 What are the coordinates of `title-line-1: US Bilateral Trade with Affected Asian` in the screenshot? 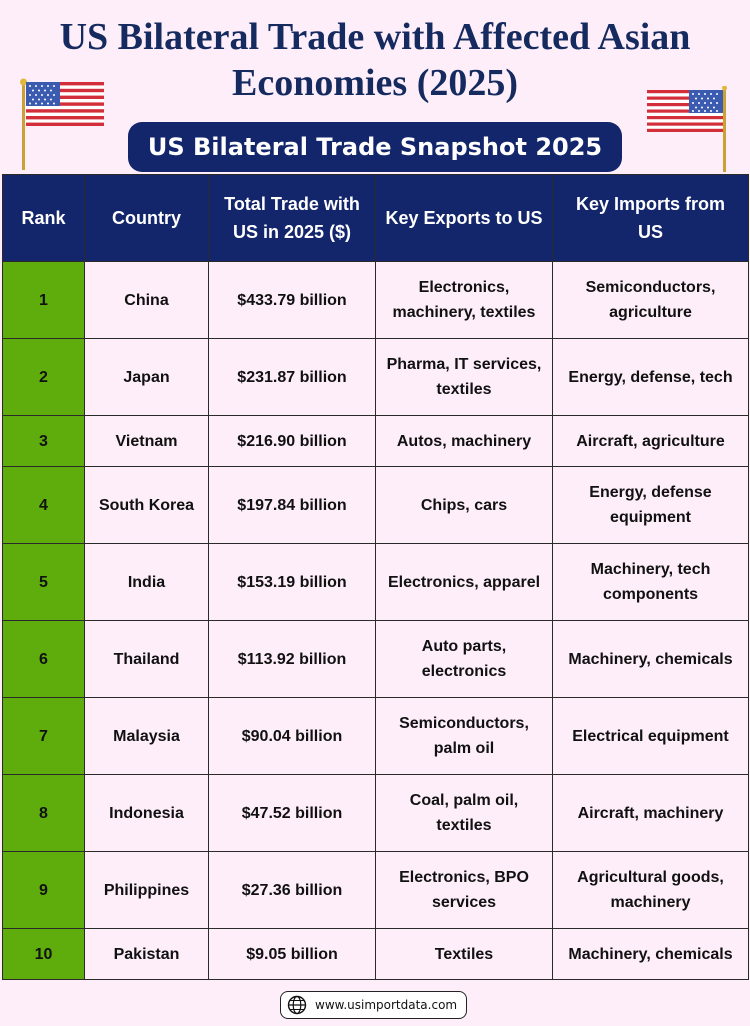 It's located at (375, 37).